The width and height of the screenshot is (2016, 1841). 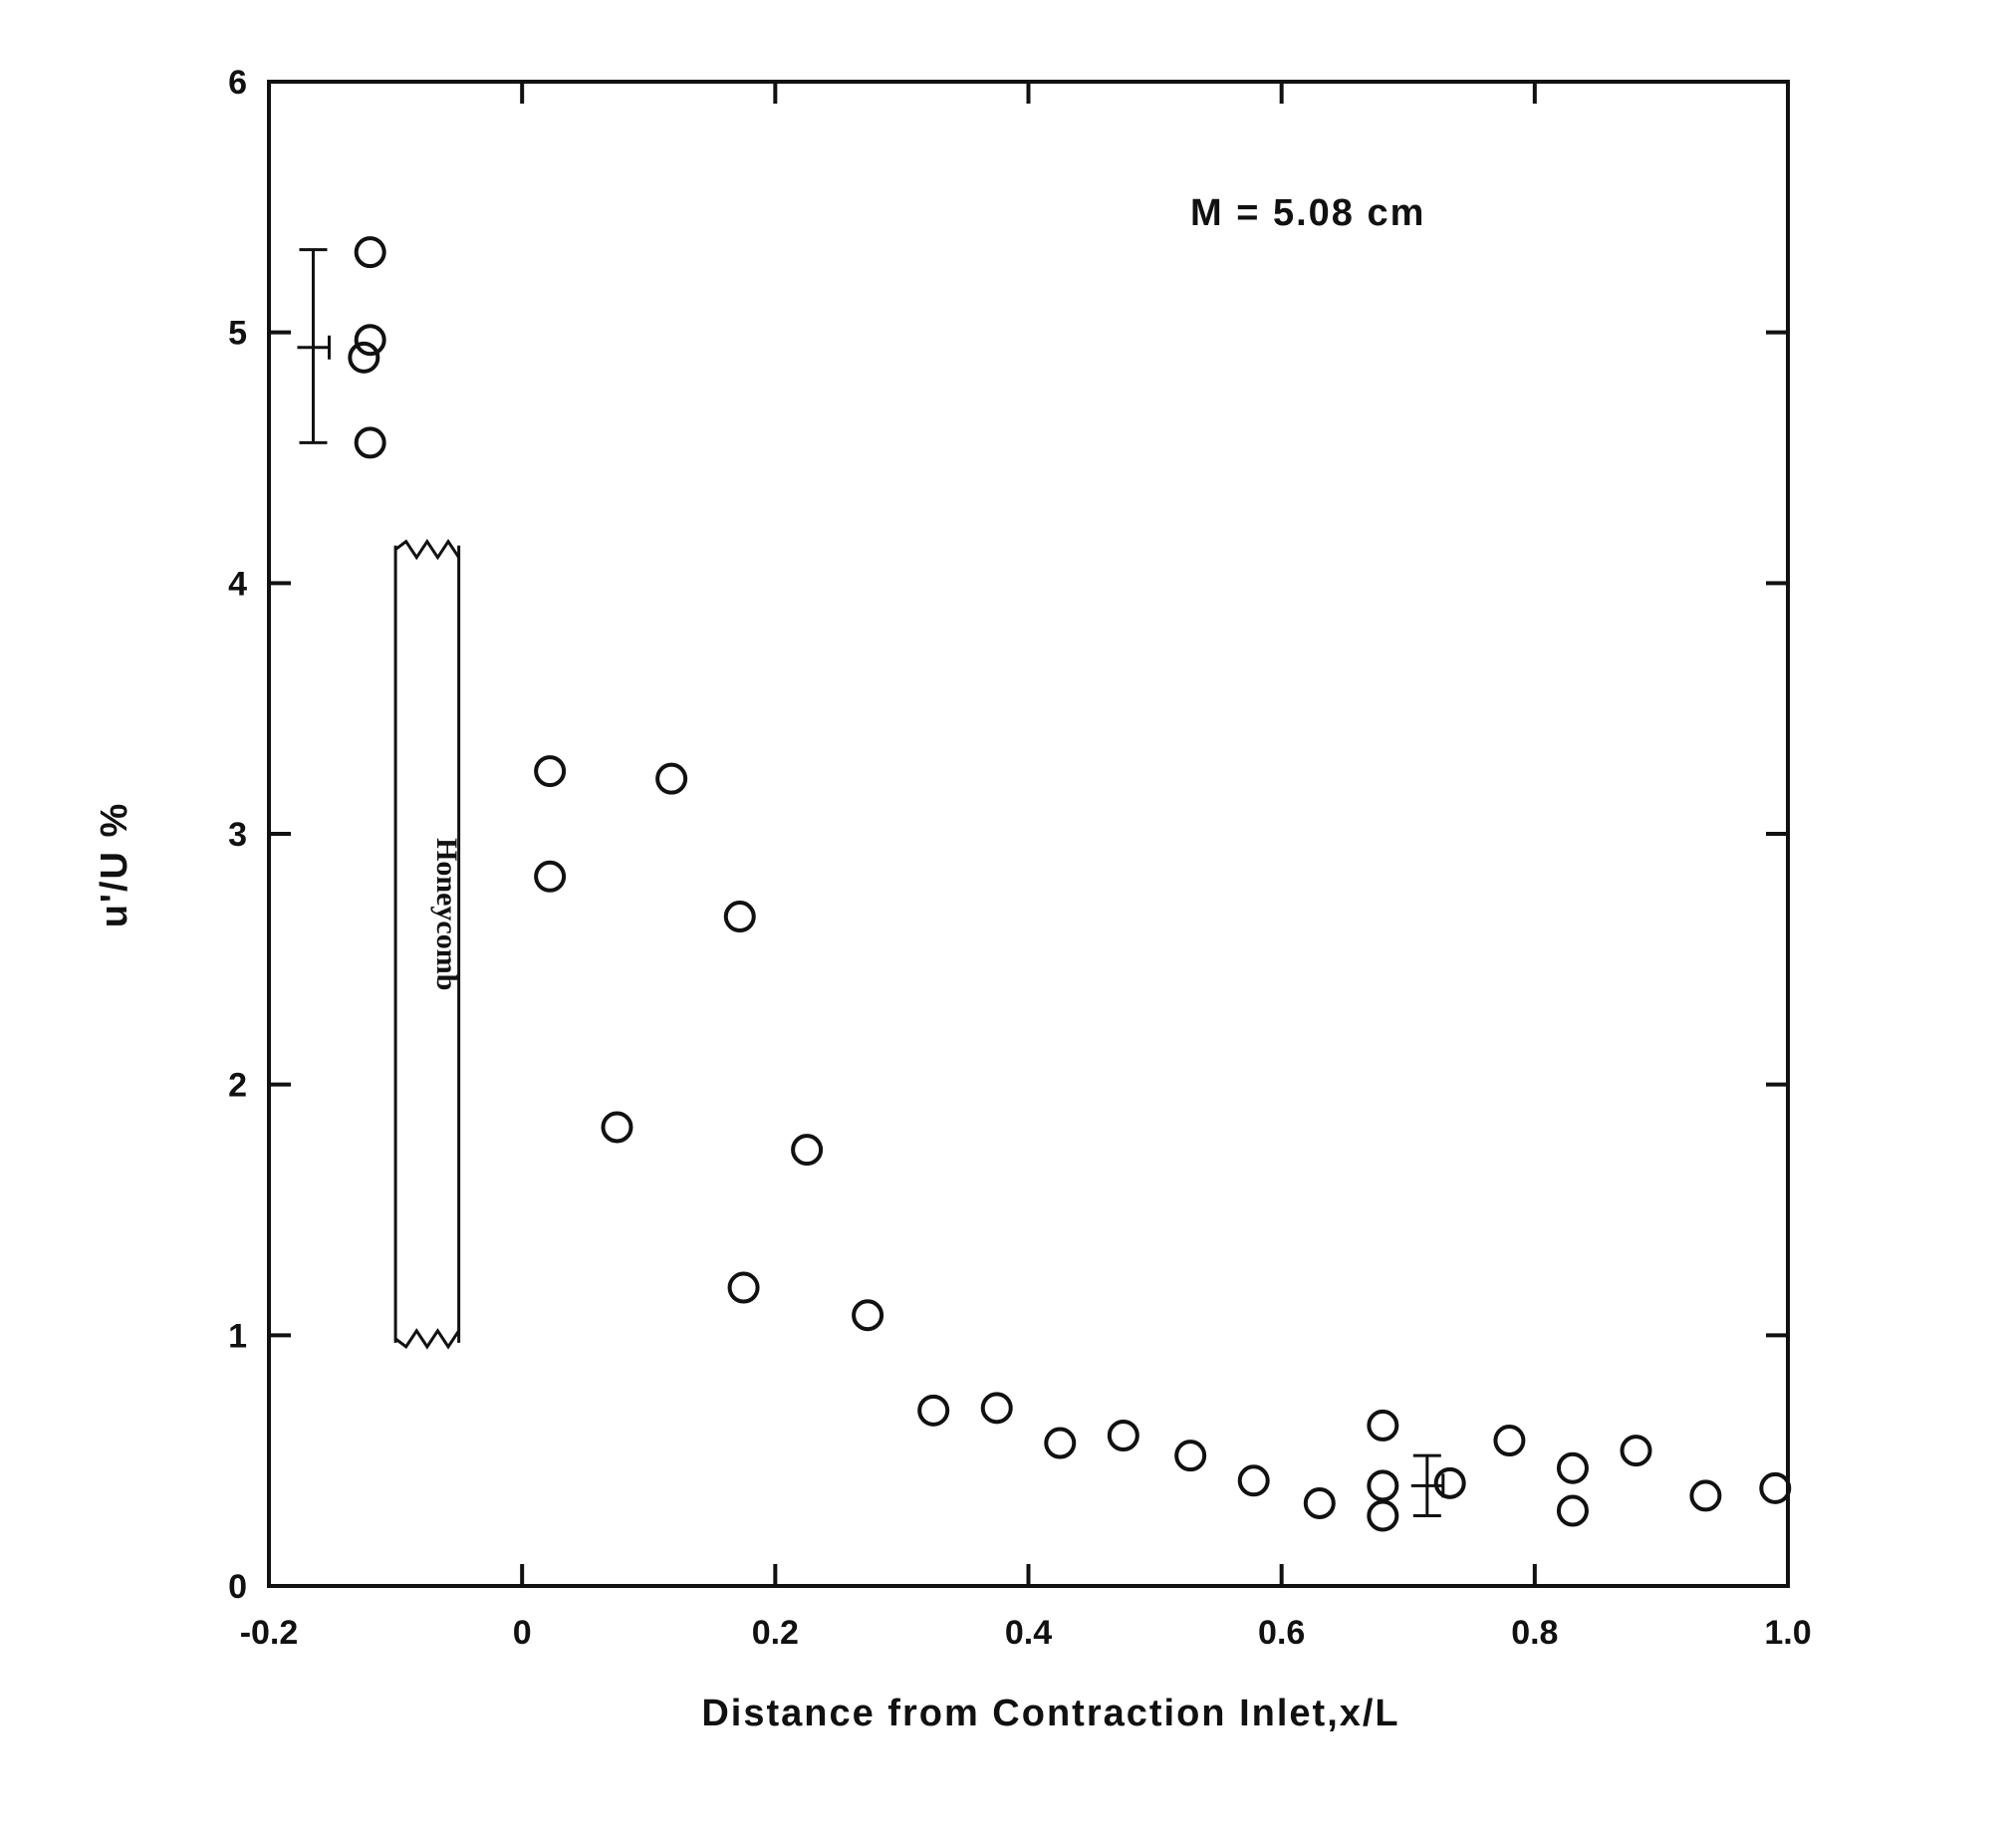 What do you see at coordinates (1281, 1633) in the screenshot?
I see `x-tick-label: 0.6` at bounding box center [1281, 1633].